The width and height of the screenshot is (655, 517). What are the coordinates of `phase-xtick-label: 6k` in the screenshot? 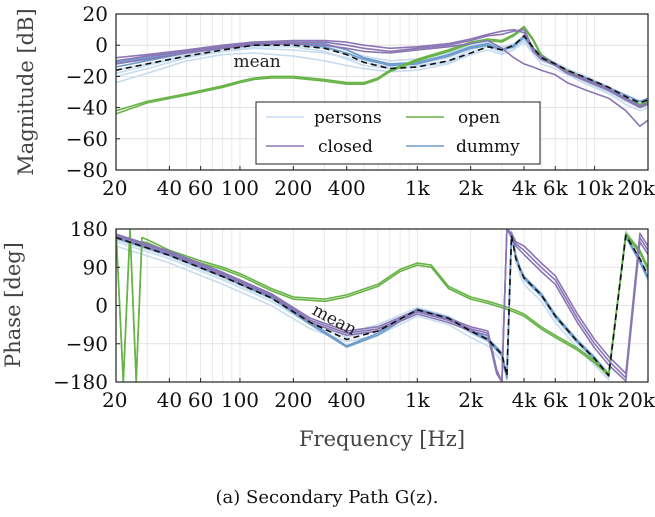 It's located at (556, 400).